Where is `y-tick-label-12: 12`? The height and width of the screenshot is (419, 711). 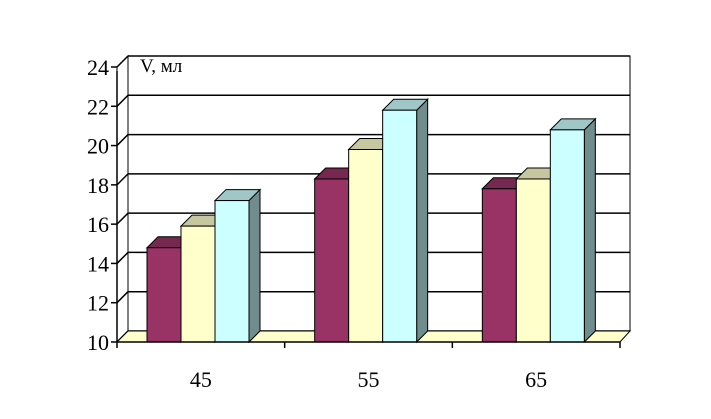 y-tick-label-12: 12 is located at coordinates (98, 303).